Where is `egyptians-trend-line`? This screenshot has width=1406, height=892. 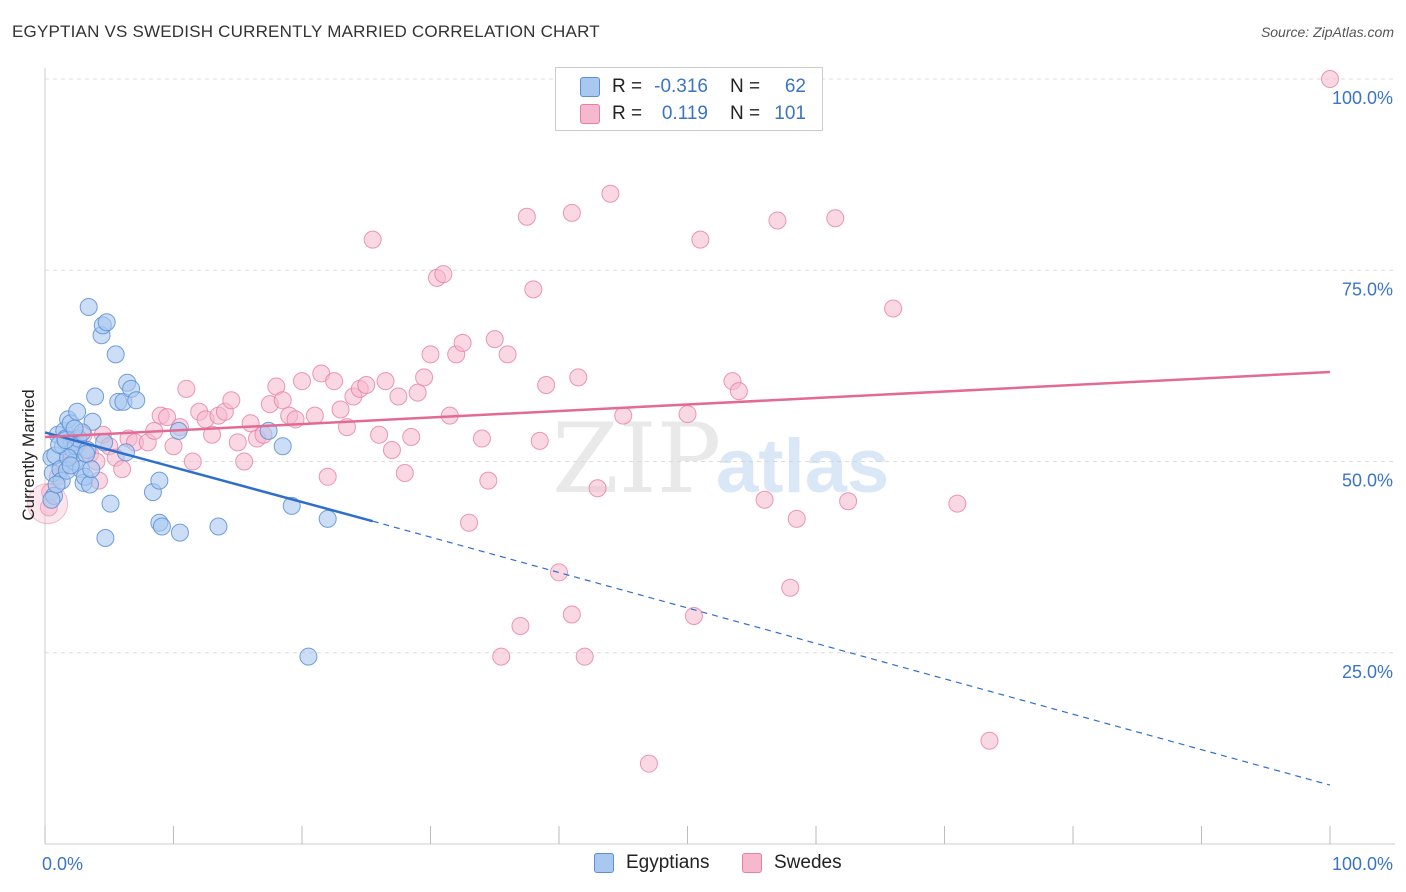 egyptians-trend-line is located at coordinates (209, 477).